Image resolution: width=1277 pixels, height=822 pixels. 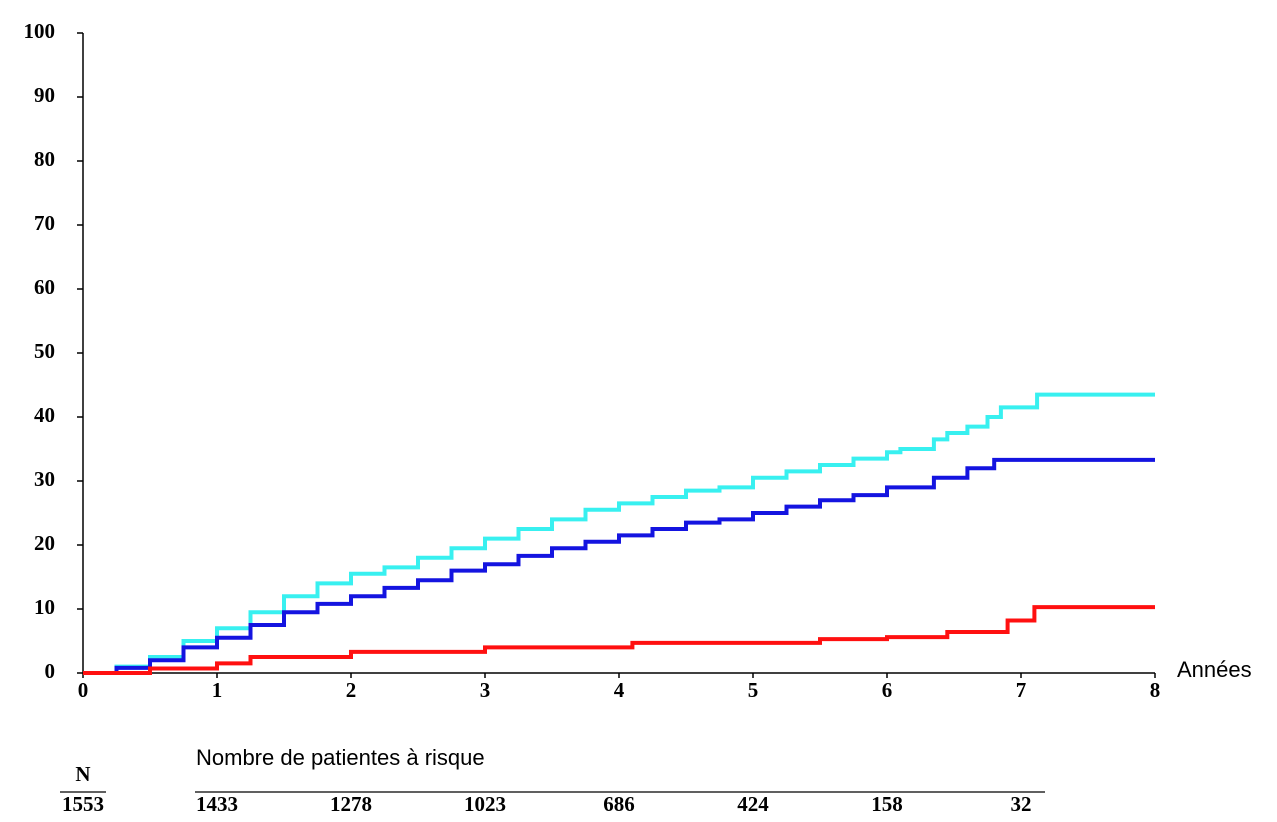 What do you see at coordinates (1214, 669) in the screenshot?
I see `x-axis-label: Années` at bounding box center [1214, 669].